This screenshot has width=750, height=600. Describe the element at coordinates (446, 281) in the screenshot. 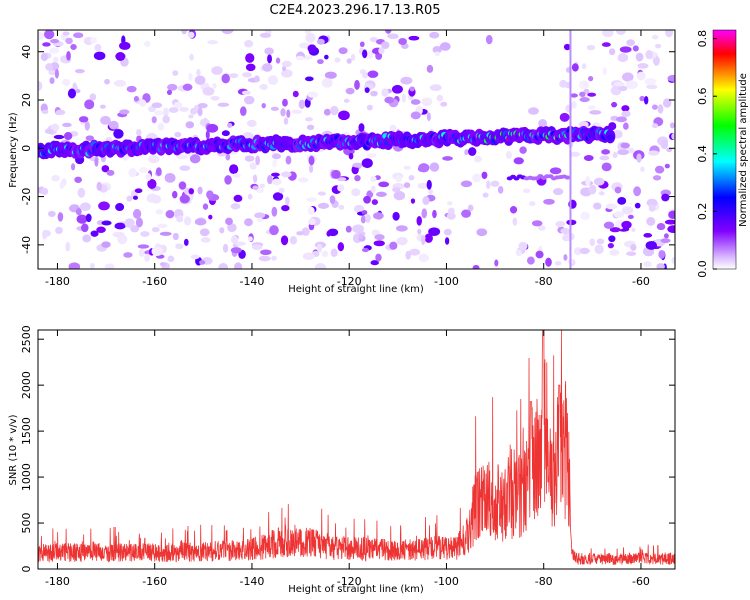

I see `spectrogram-x-tick-label: -100` at that location.